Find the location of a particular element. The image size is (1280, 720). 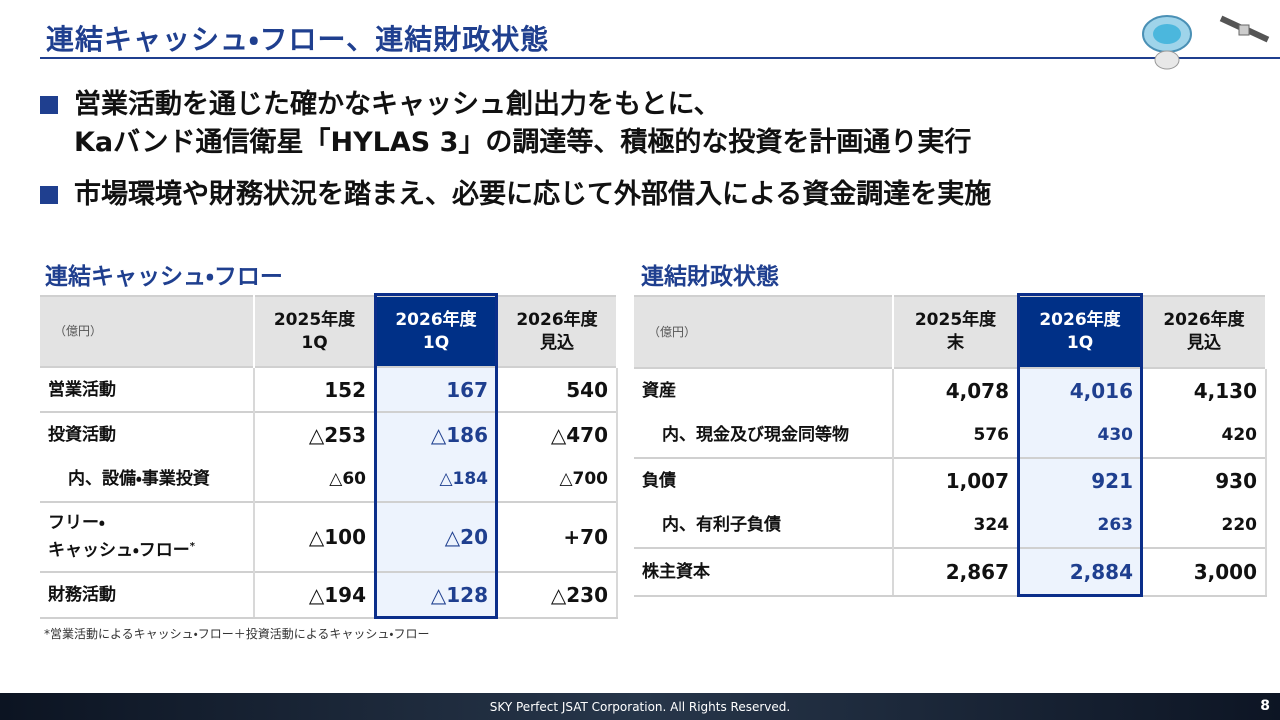

column-header: 2025年度末 is located at coordinates (956, 331).